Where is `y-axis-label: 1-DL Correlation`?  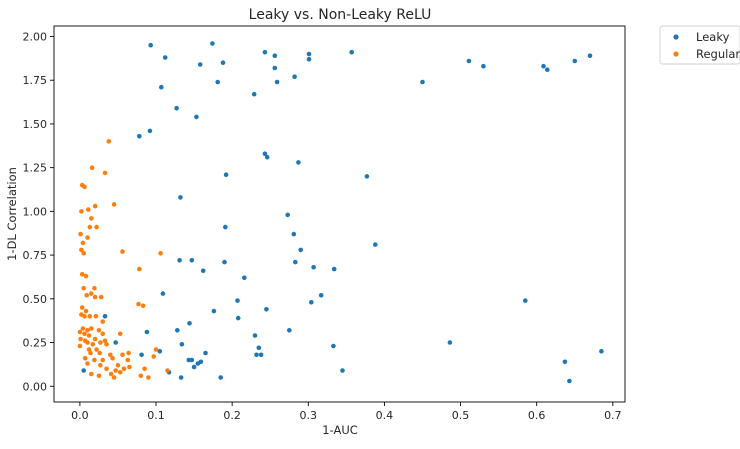
y-axis-label: 1-DL Correlation is located at coordinates (12, 214).